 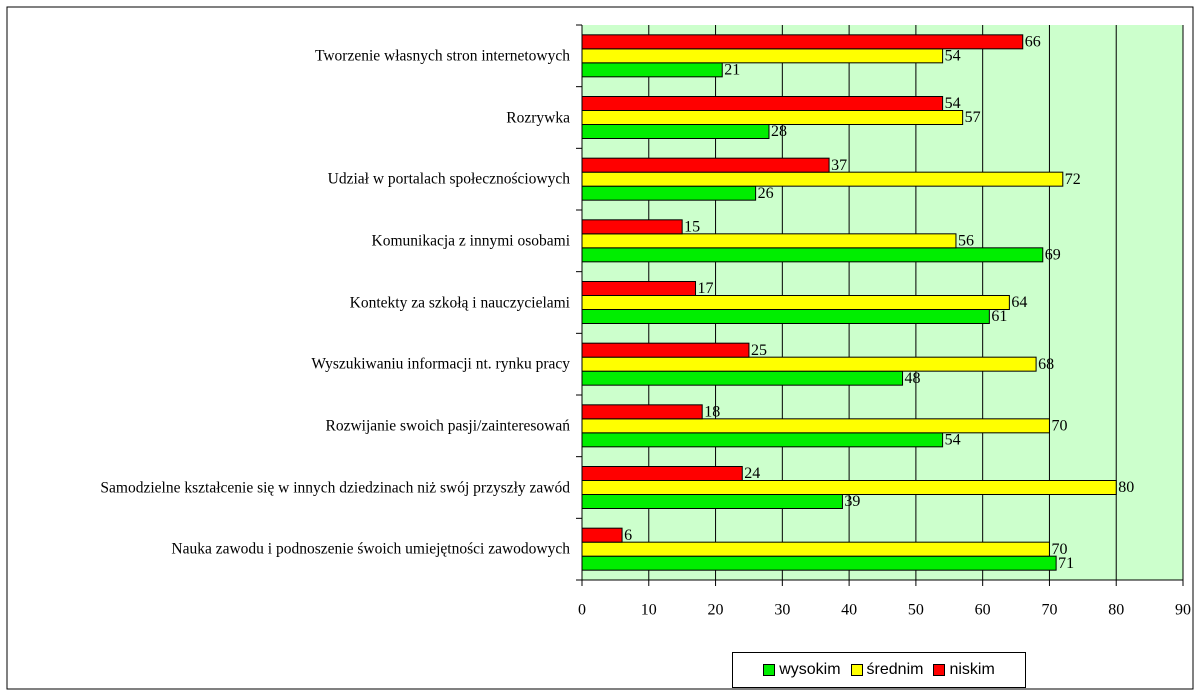 I want to click on data-label: 61, so click(x=999, y=316).